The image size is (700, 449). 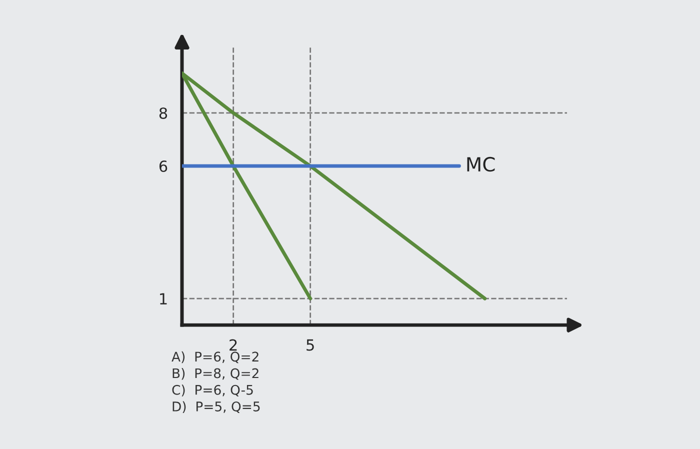 I want to click on series-label: MC, so click(x=481, y=164).